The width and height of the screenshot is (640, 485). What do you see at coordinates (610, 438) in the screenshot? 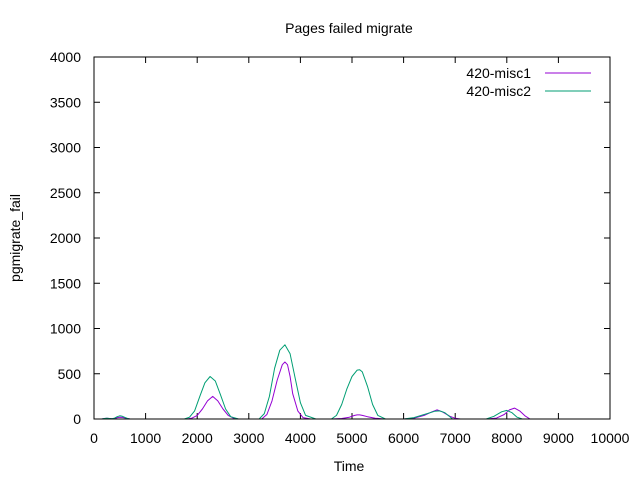
I see `x-tick-label: 10000` at bounding box center [610, 438].